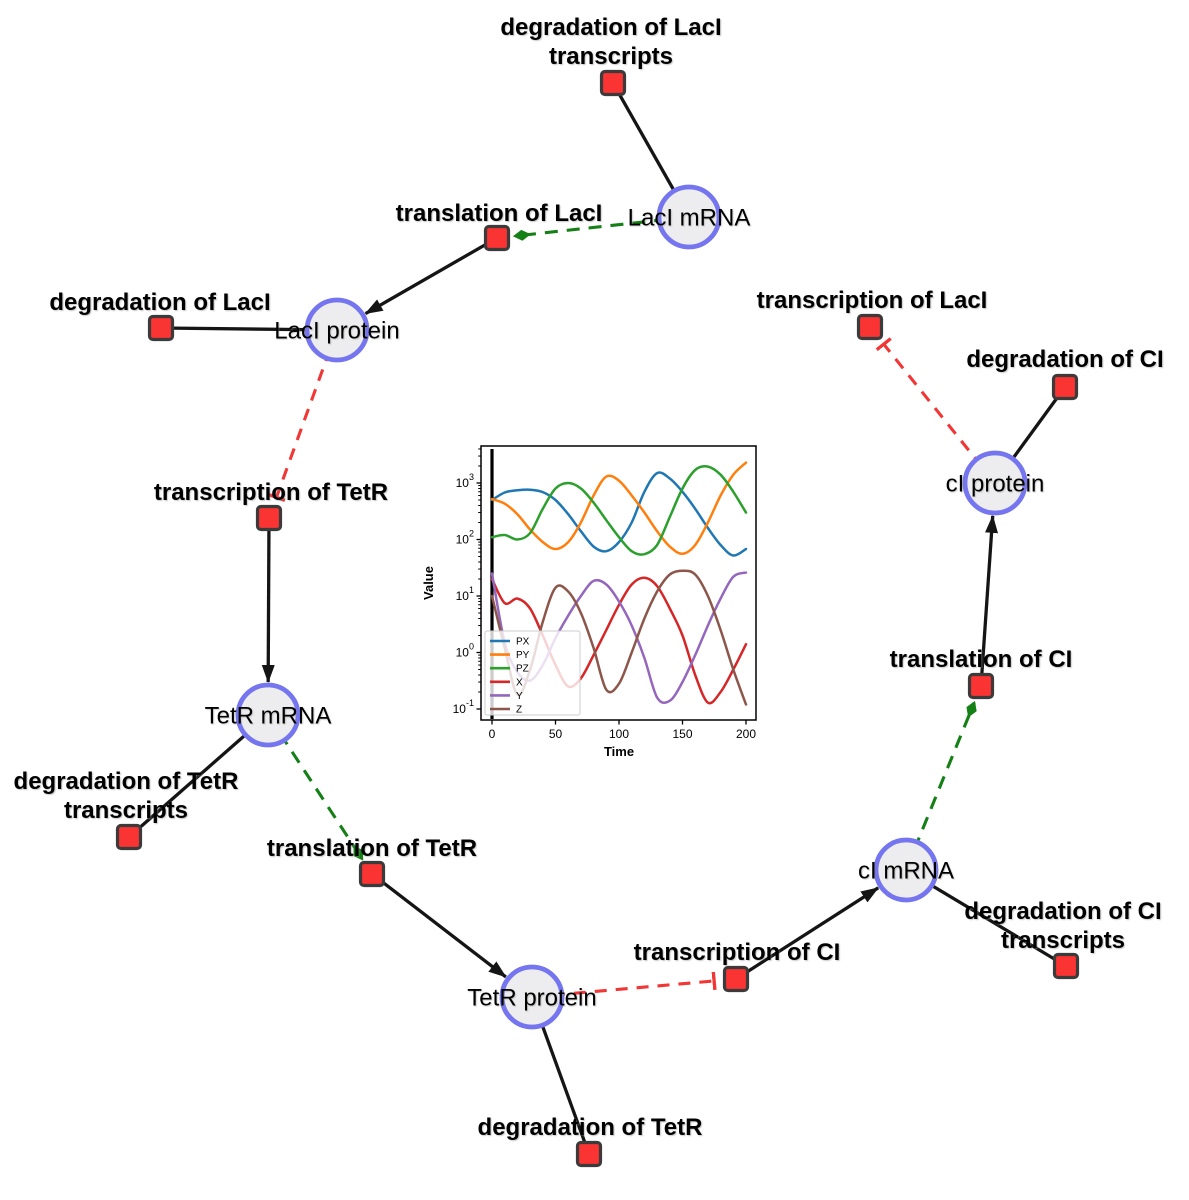  What do you see at coordinates (619, 640) in the screenshot?
I see `series-curve-X` at bounding box center [619, 640].